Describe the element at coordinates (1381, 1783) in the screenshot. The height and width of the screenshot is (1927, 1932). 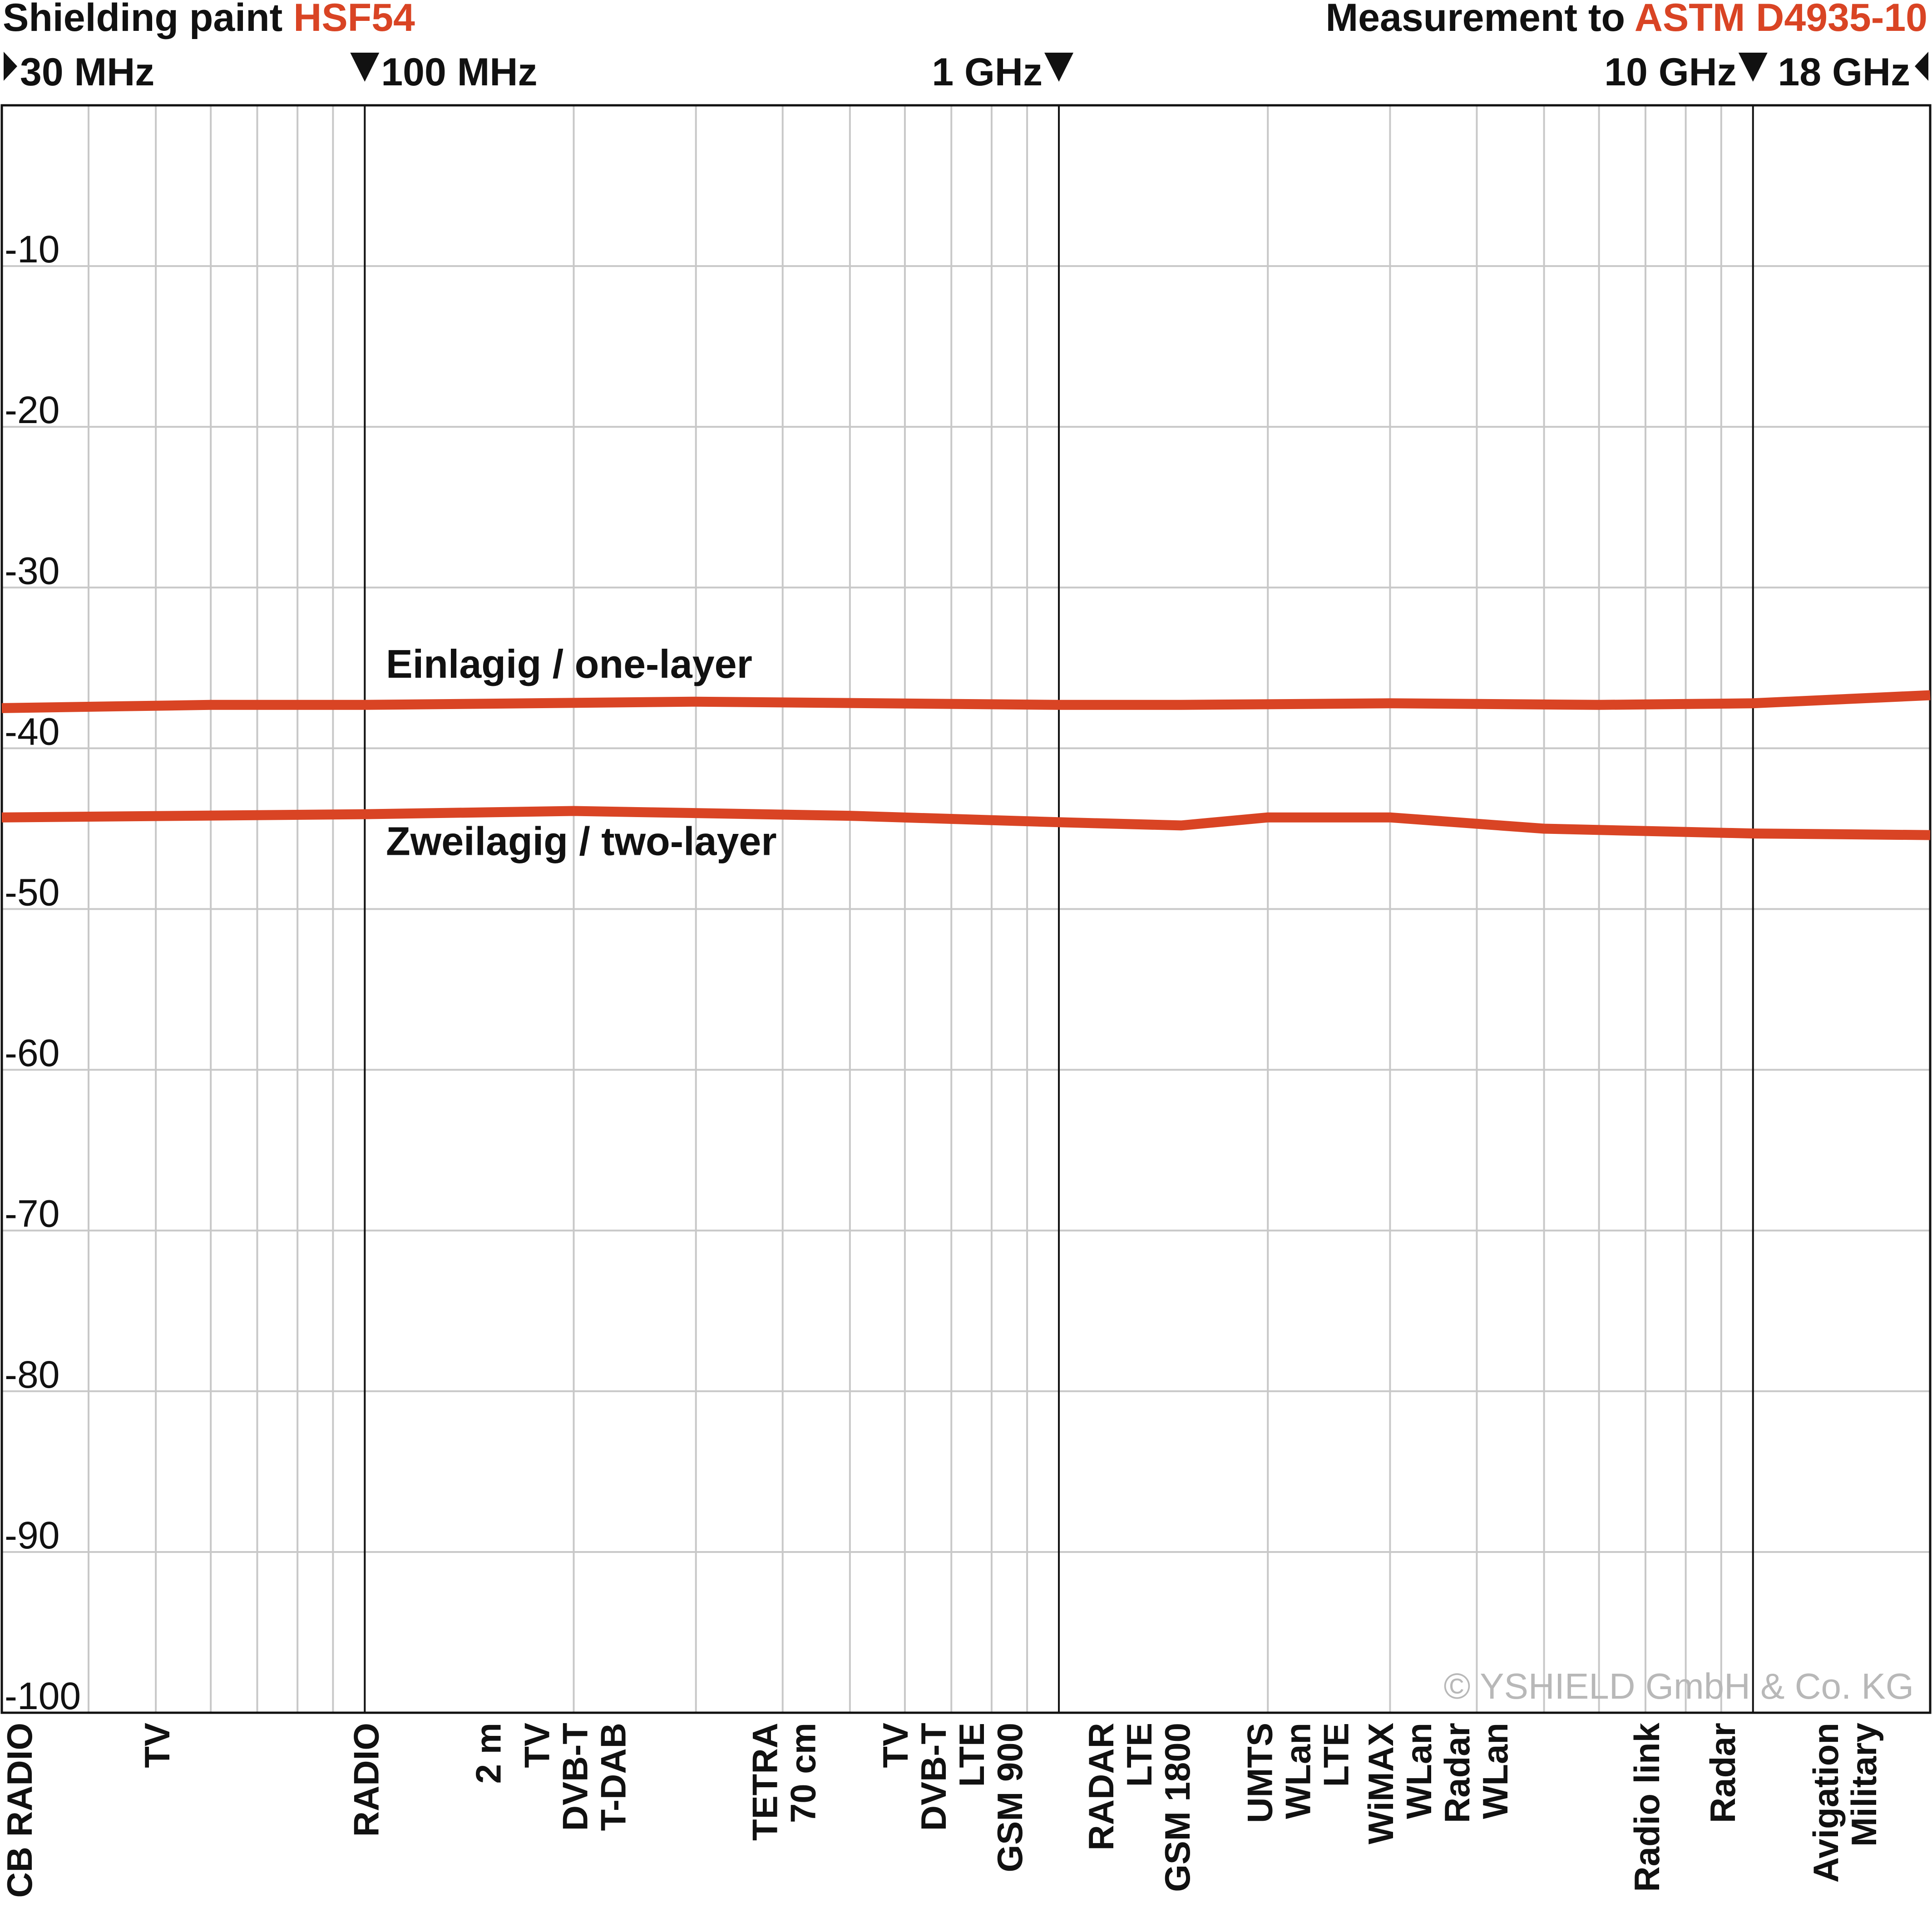
I see `band-label: WiMAX` at that location.